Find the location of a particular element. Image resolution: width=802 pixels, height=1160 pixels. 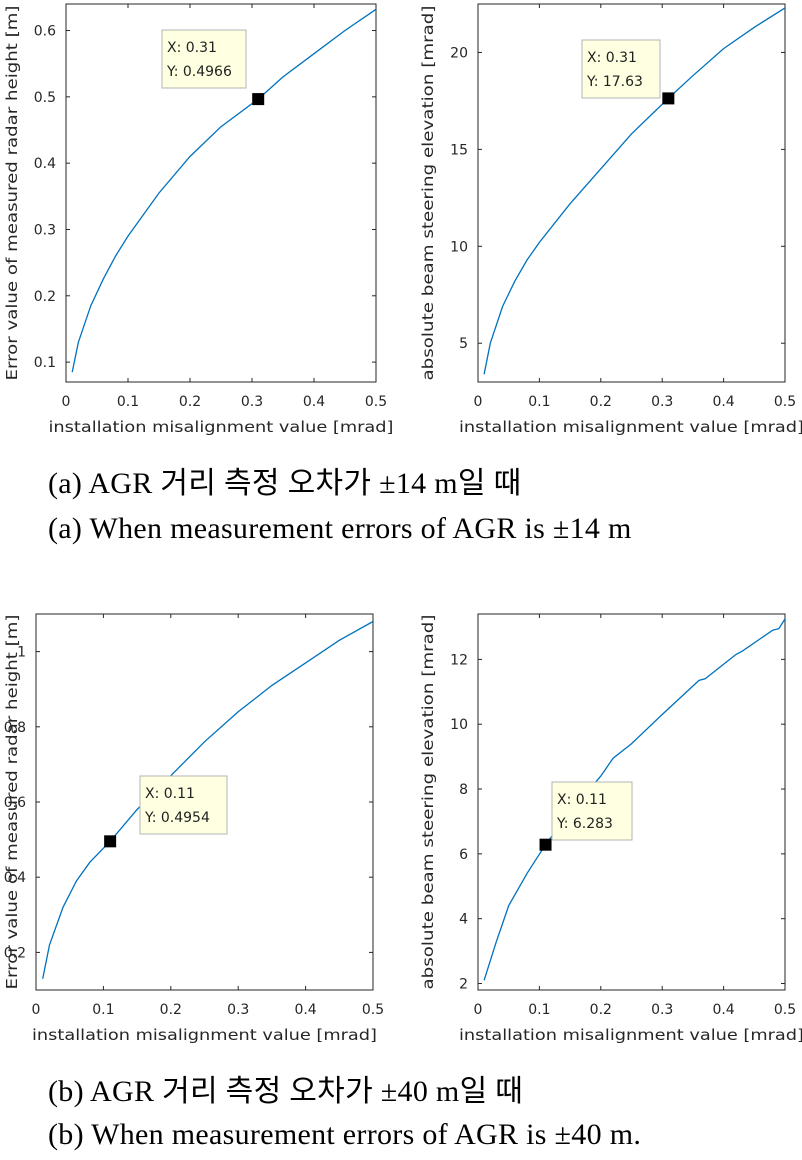

y-tick-label: 4 is located at coordinates (463, 920).